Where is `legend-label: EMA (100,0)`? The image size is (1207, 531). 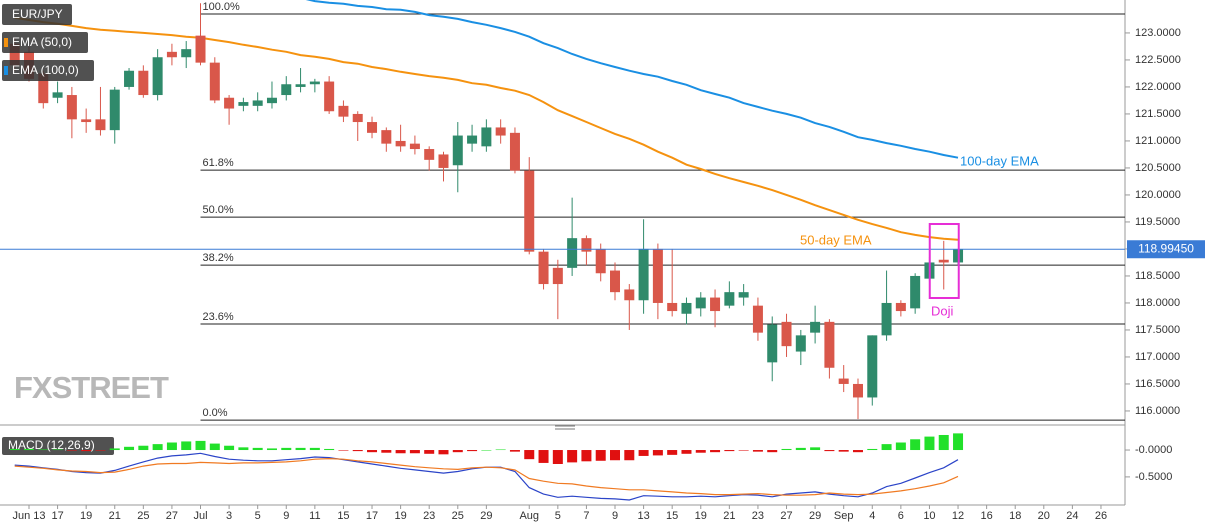 legend-label: EMA (100,0) is located at coordinates (45, 70).